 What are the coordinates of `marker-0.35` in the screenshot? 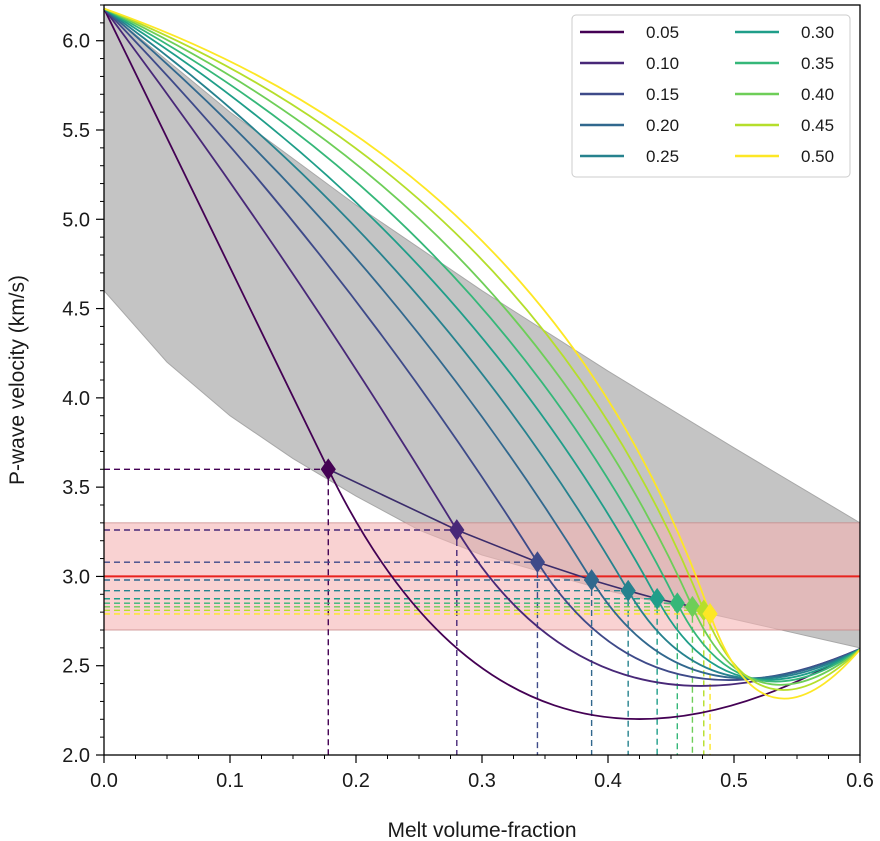 It's located at (677, 603).